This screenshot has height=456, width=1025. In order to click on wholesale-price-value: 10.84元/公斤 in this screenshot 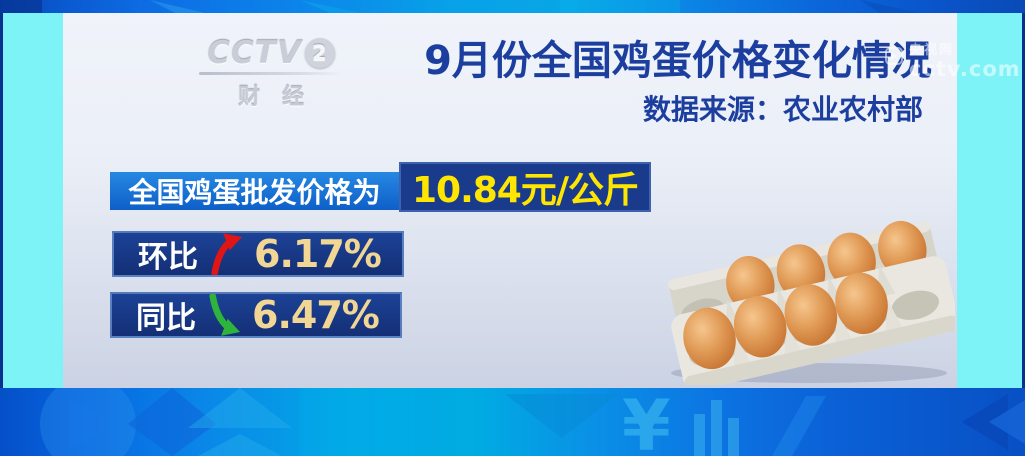, I will do `click(525, 190)`.